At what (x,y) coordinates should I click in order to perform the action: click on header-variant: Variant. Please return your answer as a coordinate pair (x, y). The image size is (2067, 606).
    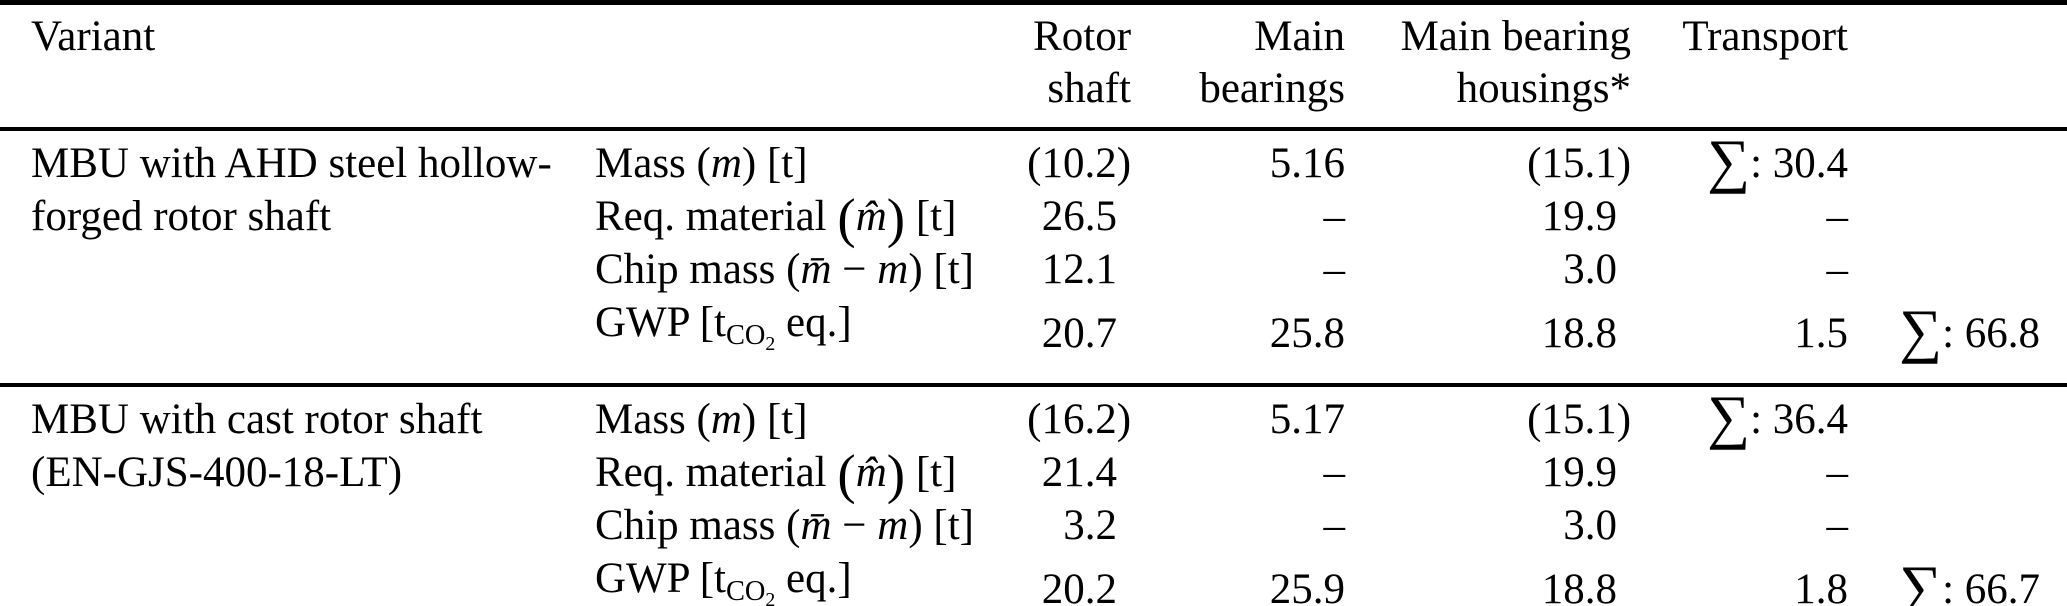
    Looking at the image, I should click on (500, 66).